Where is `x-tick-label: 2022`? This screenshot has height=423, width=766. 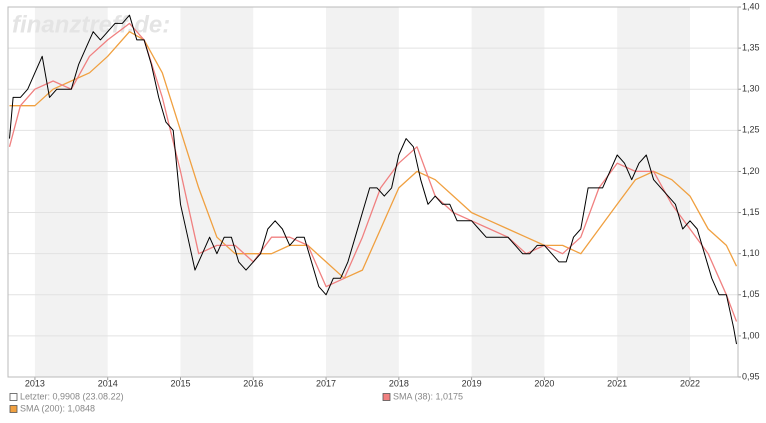 x-tick-label: 2022 is located at coordinates (690, 383).